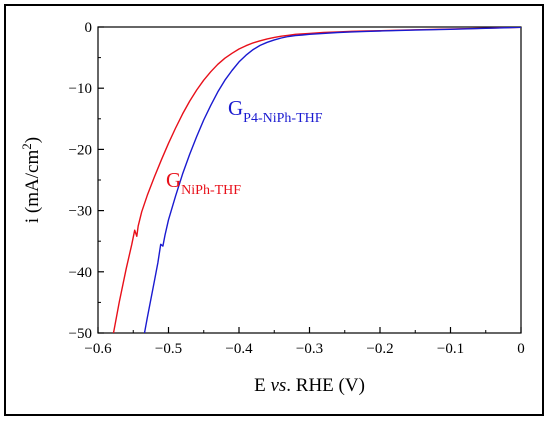 This screenshot has width=550, height=422. Describe the element at coordinates (98, 349) in the screenshot. I see `x-tick-label: −0.6` at that location.